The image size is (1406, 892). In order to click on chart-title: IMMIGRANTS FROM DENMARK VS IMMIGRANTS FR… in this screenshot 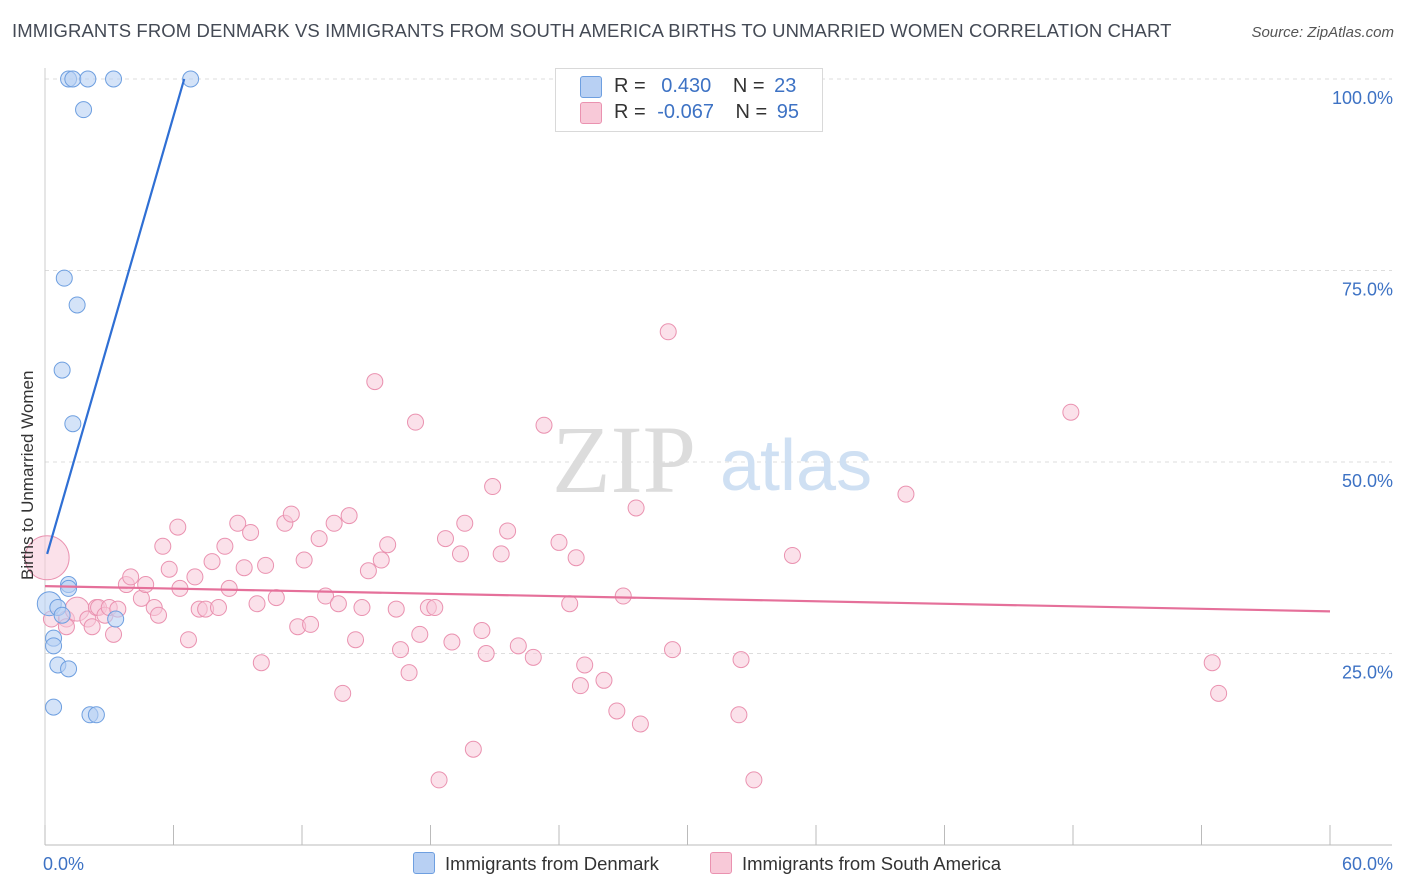, I will do `click(592, 30)`.